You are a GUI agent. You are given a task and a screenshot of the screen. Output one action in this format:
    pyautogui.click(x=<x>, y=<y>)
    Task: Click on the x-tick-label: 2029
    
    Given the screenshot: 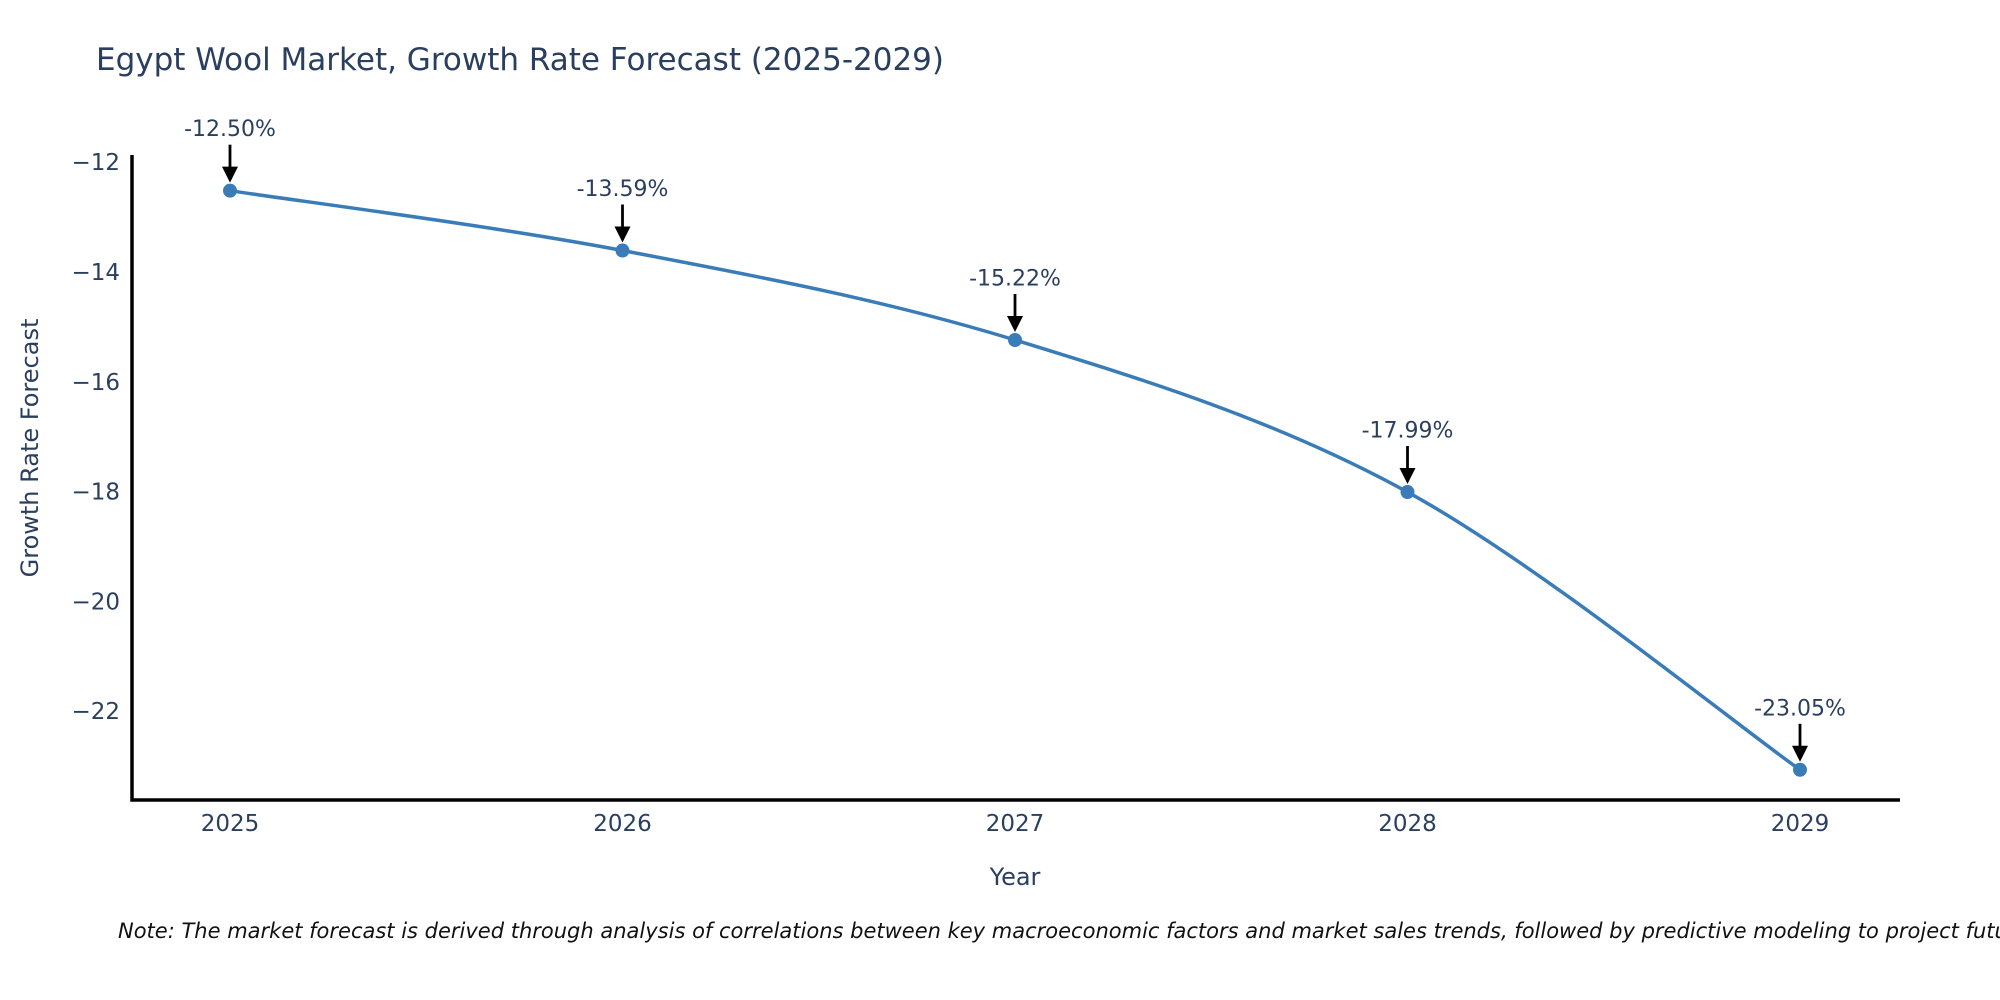 What is the action you would take?
    pyautogui.click(x=1800, y=824)
    